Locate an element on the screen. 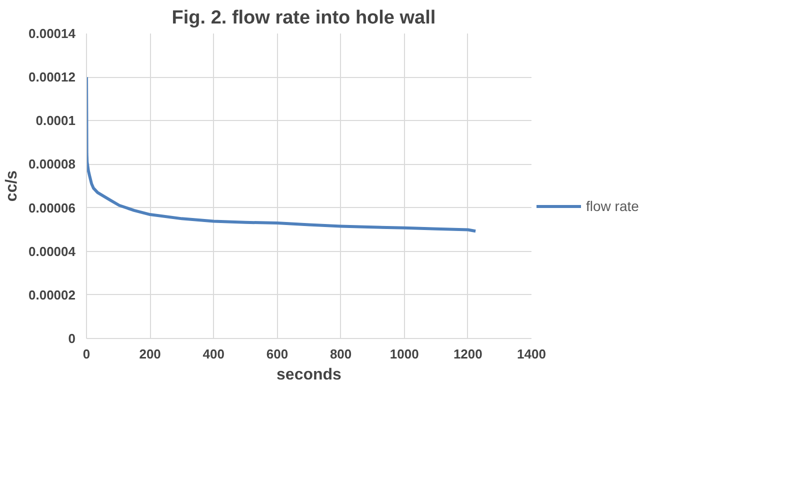 Image resolution: width=809 pixels, height=485 pixels. y-tick-label: 0.00004 is located at coordinates (52, 251).